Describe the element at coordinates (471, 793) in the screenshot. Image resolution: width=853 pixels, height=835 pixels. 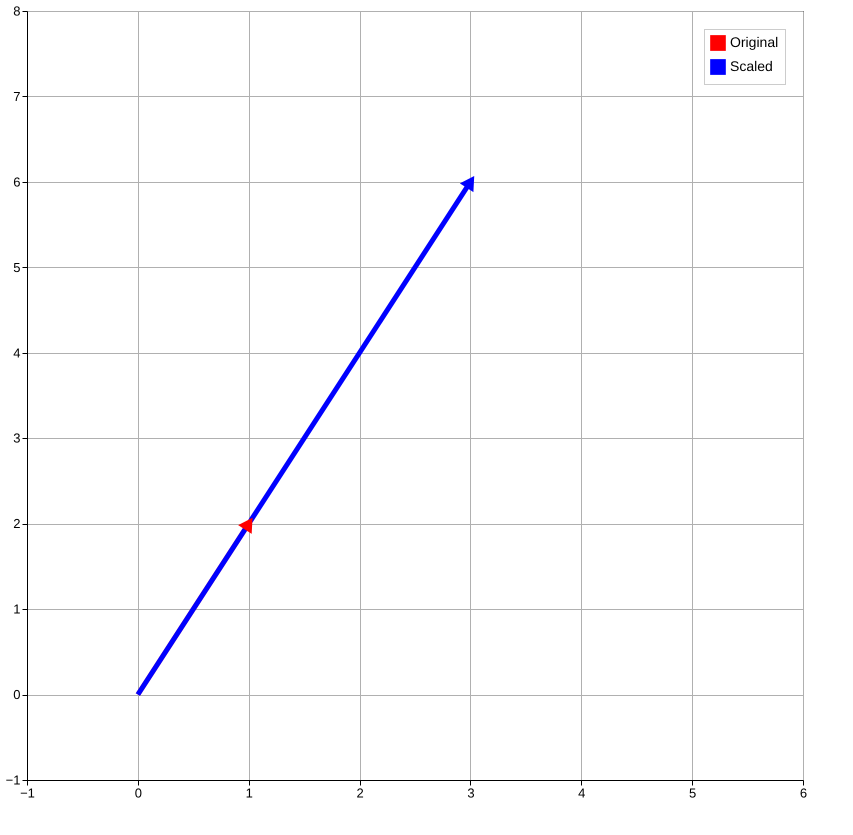
I see `x-tick-label: 3` at that location.